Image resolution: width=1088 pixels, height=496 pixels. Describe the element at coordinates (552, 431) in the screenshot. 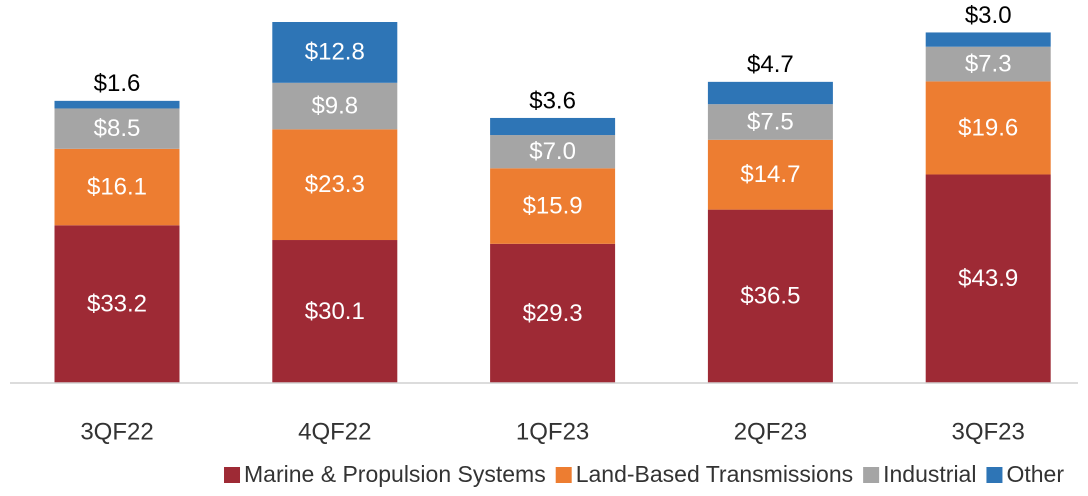

I see `x-tick-label: 1QF23` at that location.